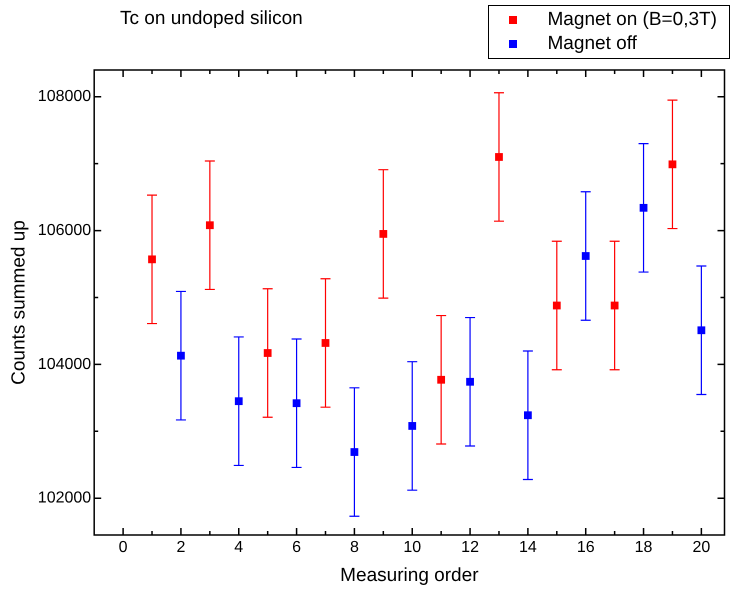 Image resolution: width=730 pixels, height=595 pixels. What do you see at coordinates (410, 575) in the screenshot?
I see `x-axis-title: Measuring order` at bounding box center [410, 575].